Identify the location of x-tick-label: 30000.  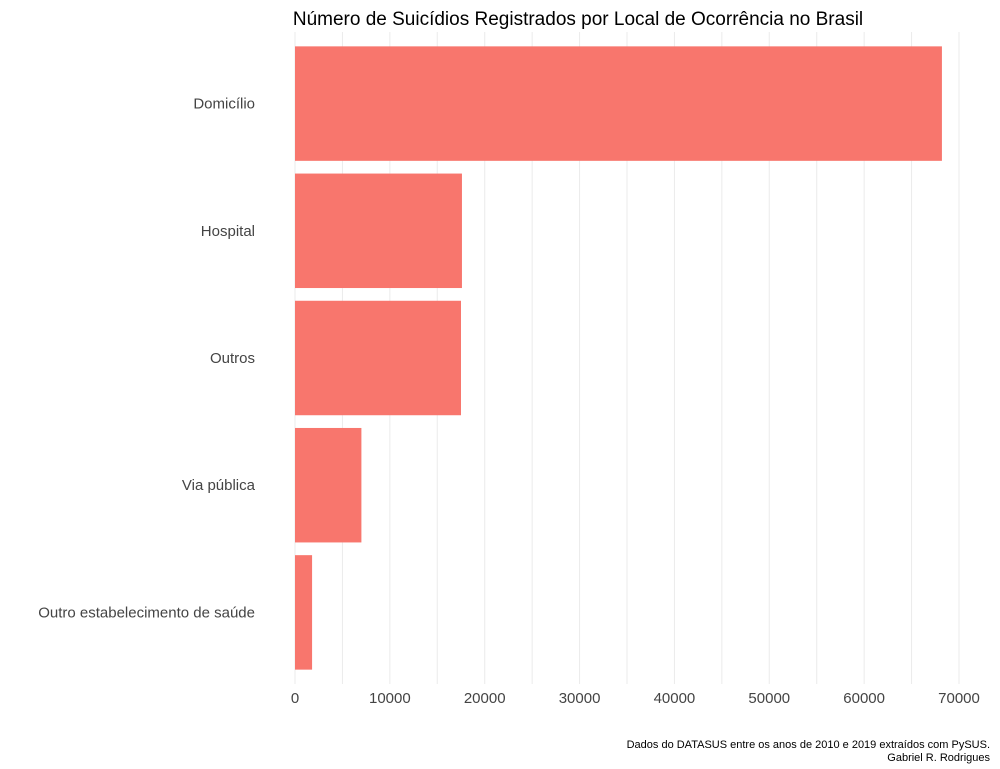
(580, 698).